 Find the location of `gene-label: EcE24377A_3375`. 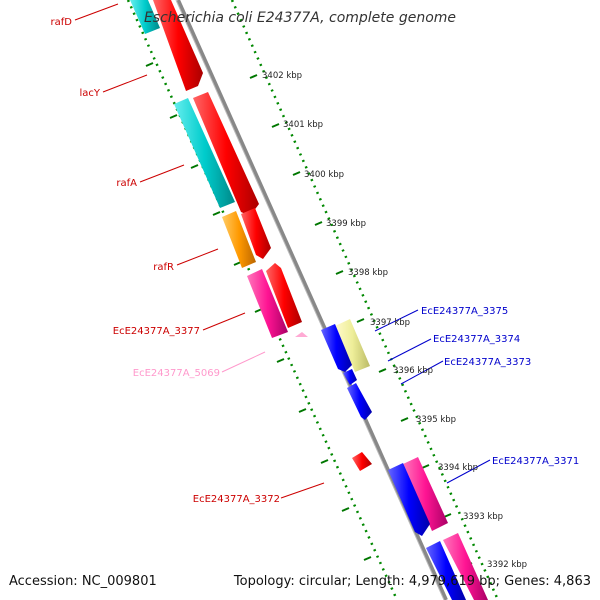

gene-label: EcE24377A_3375 is located at coordinates (464, 311).